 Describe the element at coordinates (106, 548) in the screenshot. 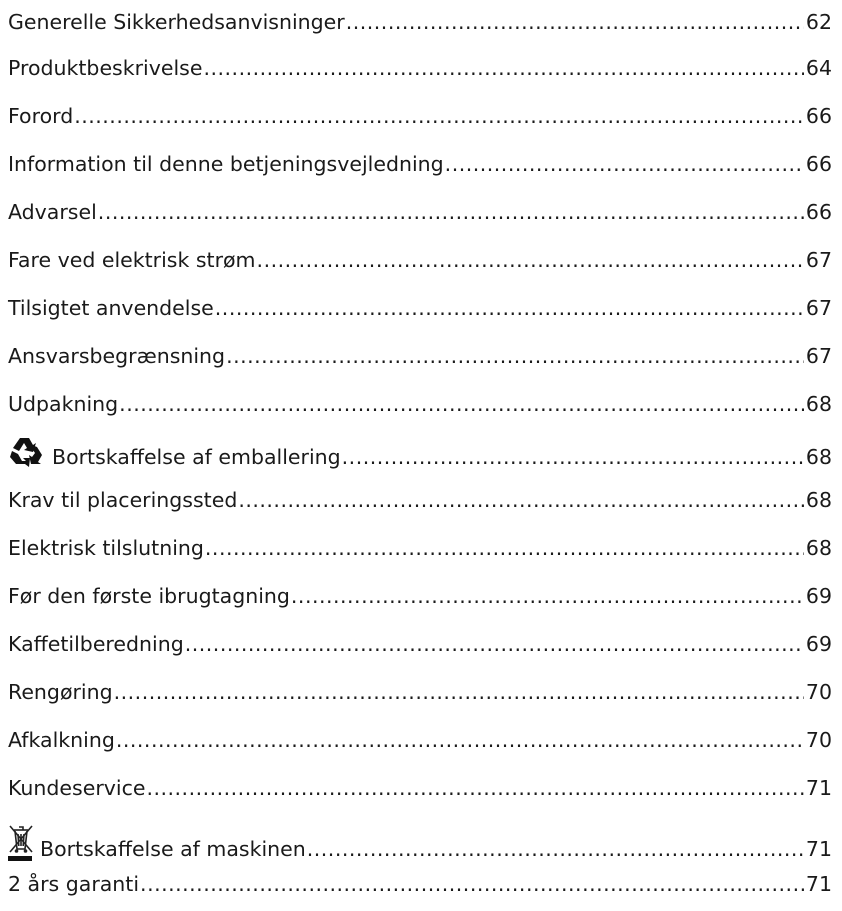

I see `toc-entry-title: Elektrisk tilslutning` at that location.